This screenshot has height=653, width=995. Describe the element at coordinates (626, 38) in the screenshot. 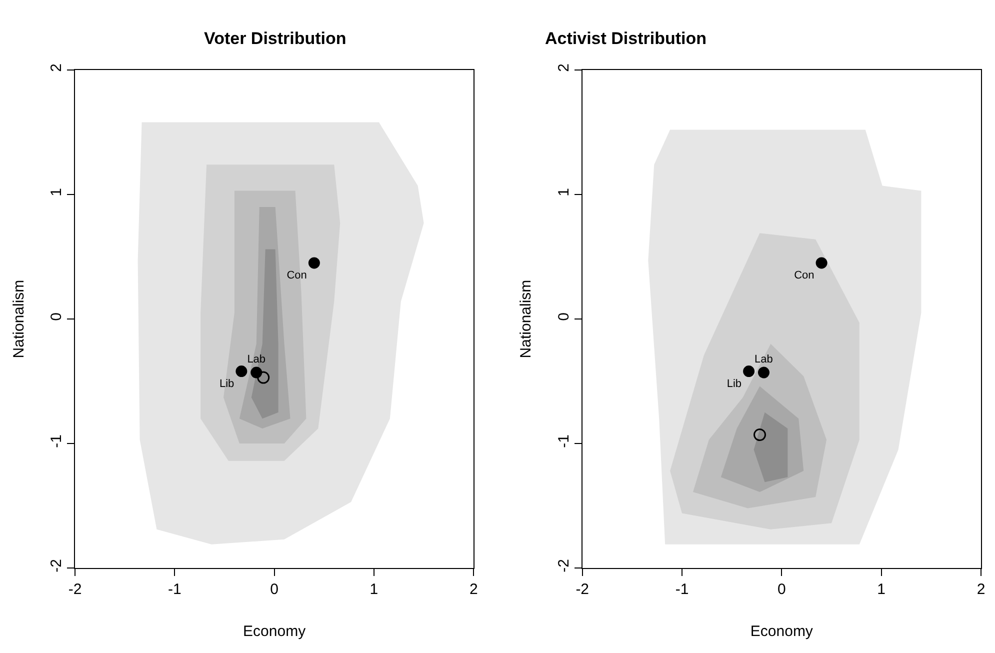

I see `chart-title: Activist Distribution` at that location.